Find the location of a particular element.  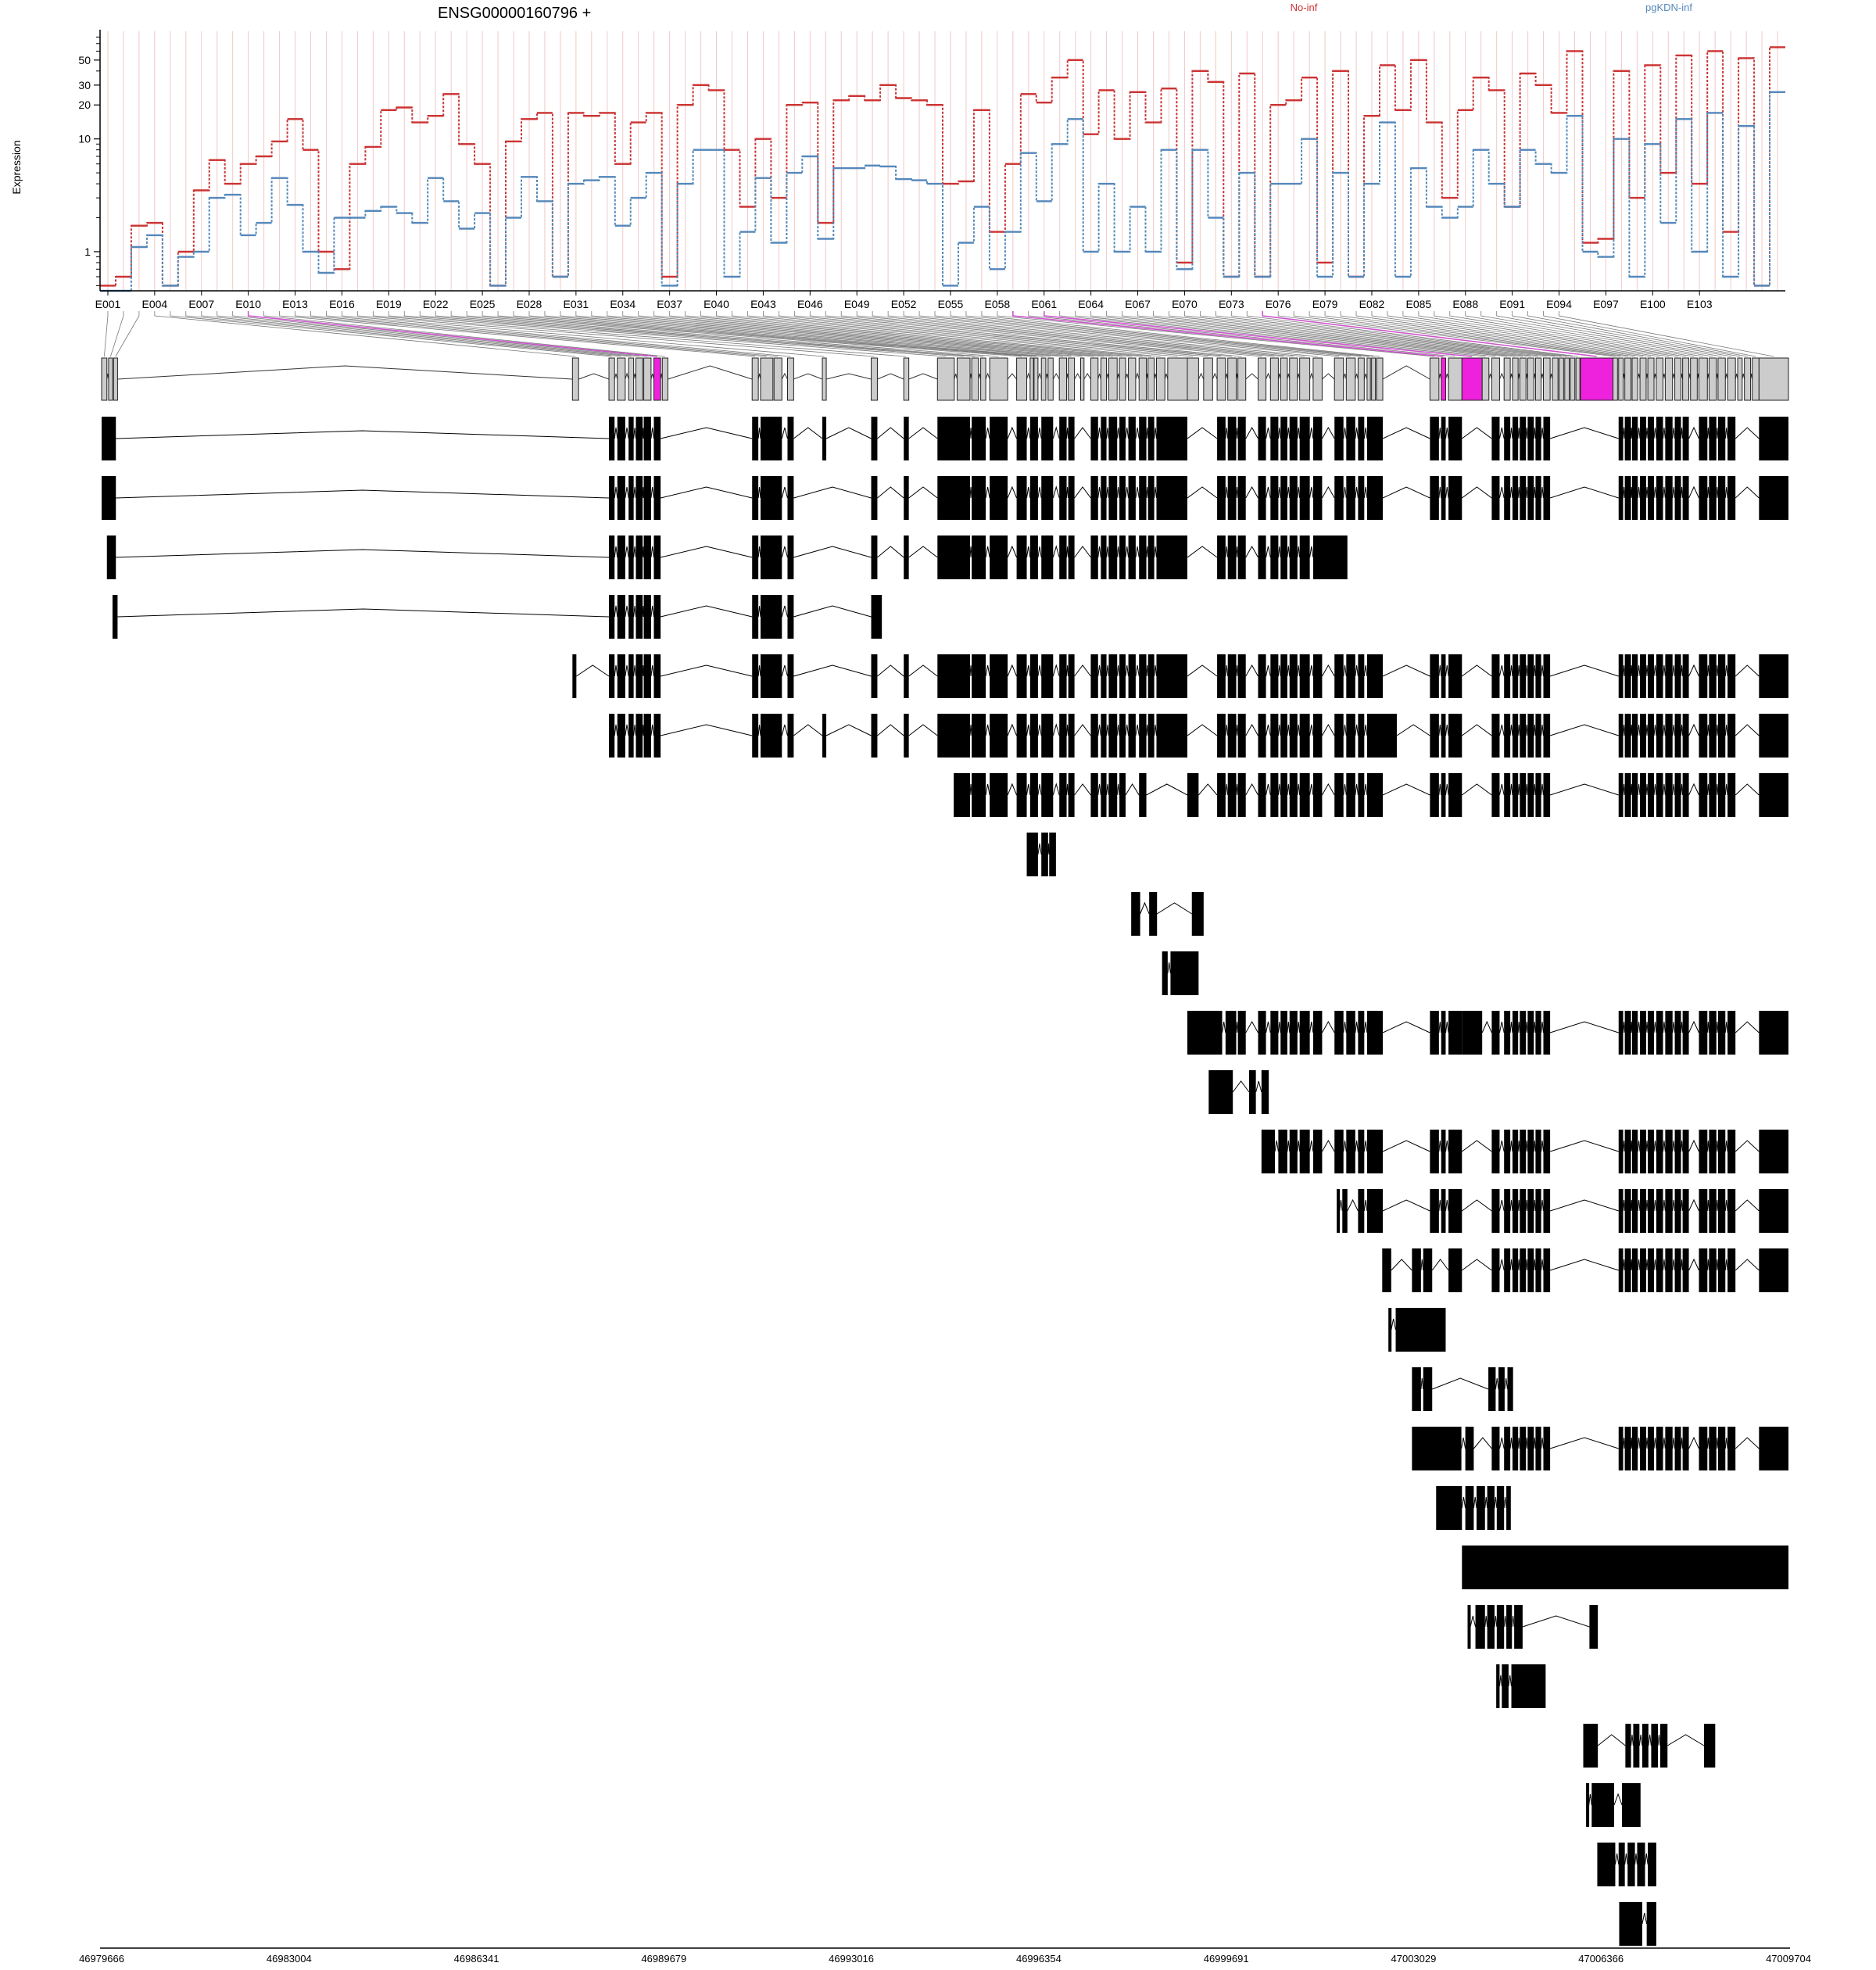

x-tick-label: E043 is located at coordinates (763, 304).